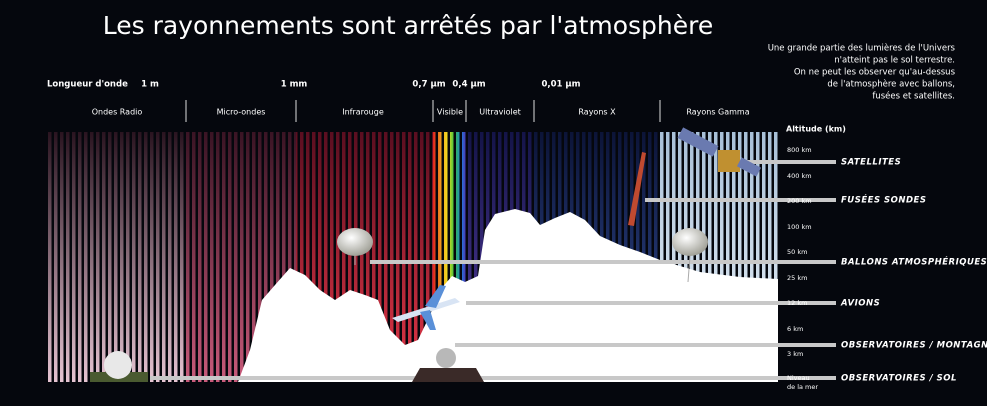  What do you see at coordinates (795, 354) in the screenshot?
I see `altitude-label: 3 km` at bounding box center [795, 354].